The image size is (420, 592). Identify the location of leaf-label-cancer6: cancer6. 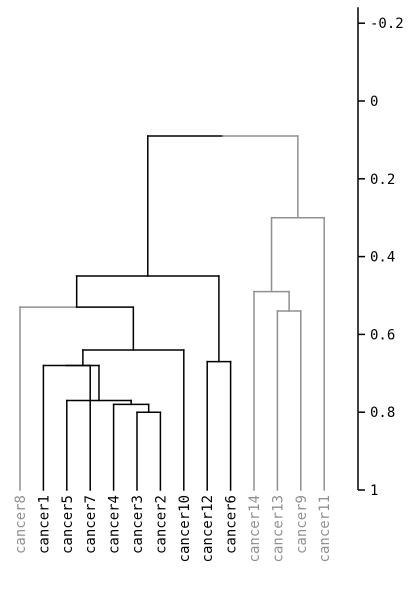
(232, 524).